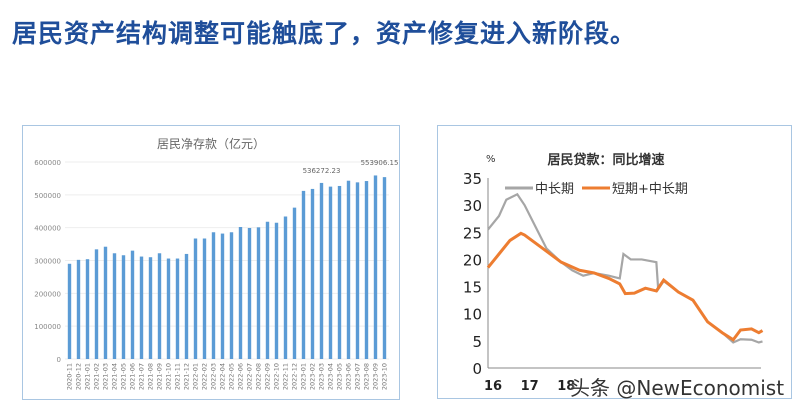 Image resolution: width=803 pixels, height=410 pixels. I want to click on y-tick-label: 400000, so click(47, 229).